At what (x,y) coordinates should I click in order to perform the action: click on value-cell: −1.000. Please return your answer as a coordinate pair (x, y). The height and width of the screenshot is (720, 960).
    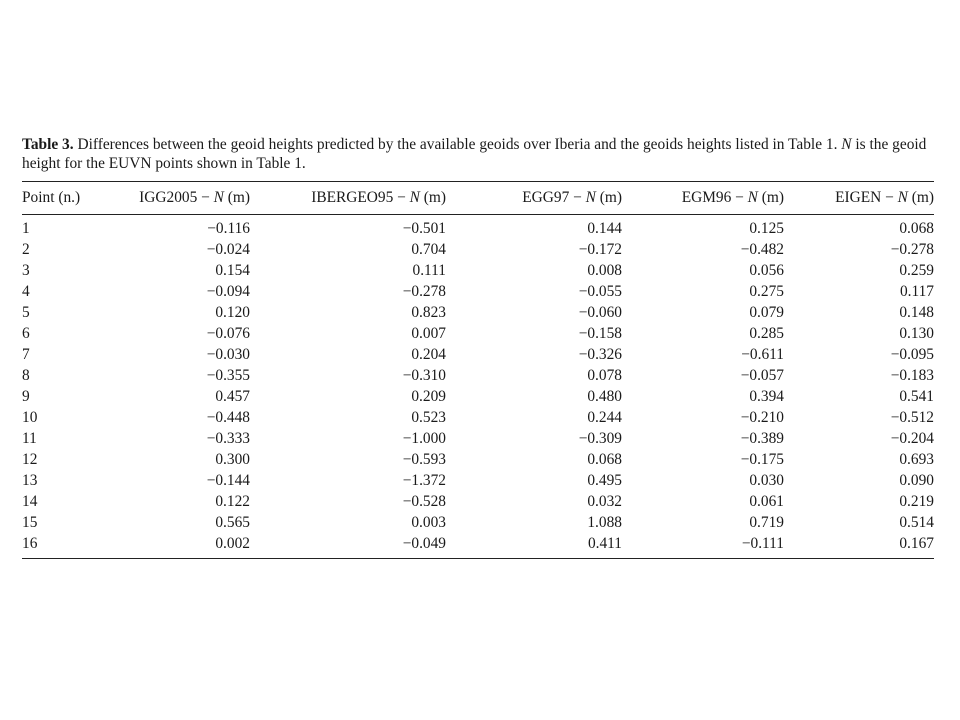
    Looking at the image, I should click on (424, 438).